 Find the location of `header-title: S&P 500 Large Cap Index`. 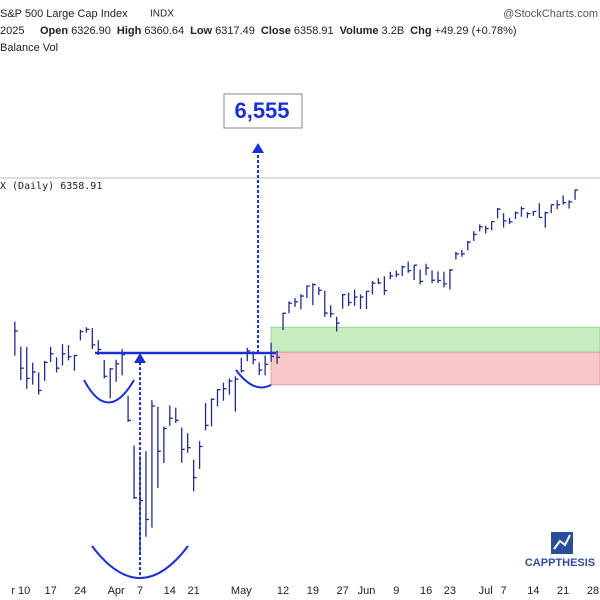

header-title: S&P 500 Large Cap Index is located at coordinates (64, 14).